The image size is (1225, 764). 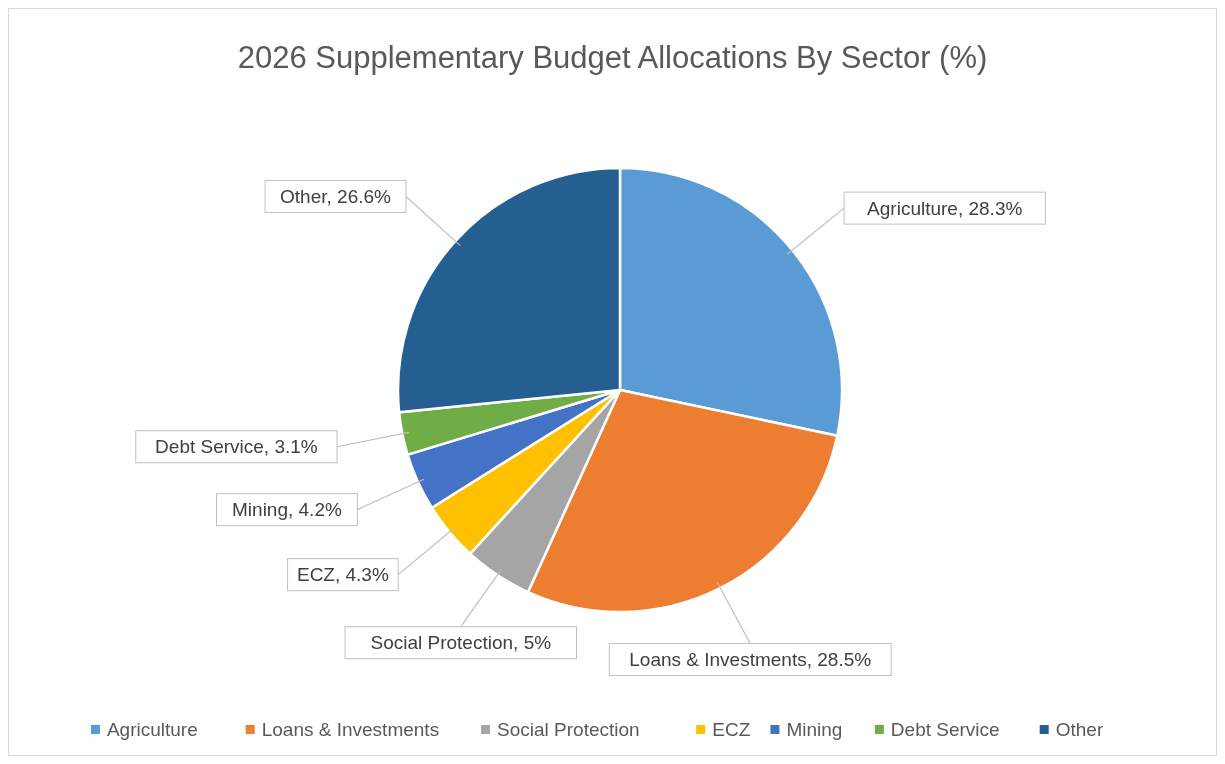 I want to click on data-label: Mining, 4.2%, so click(x=287, y=510).